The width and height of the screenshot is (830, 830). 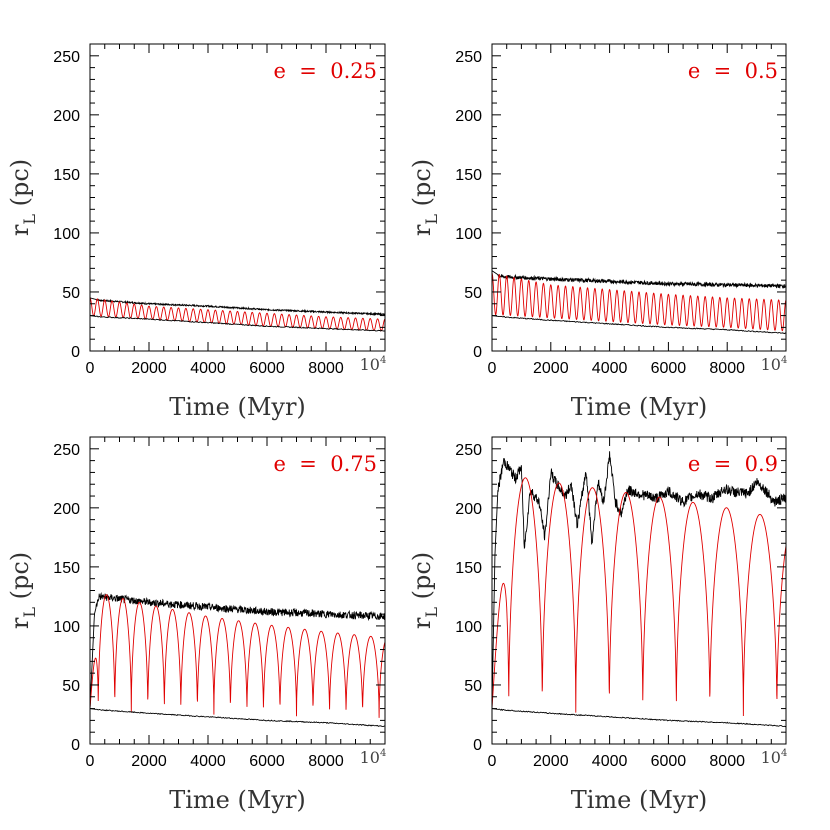 I want to click on eccentricity-annotation: e = 0.9, so click(x=733, y=464).